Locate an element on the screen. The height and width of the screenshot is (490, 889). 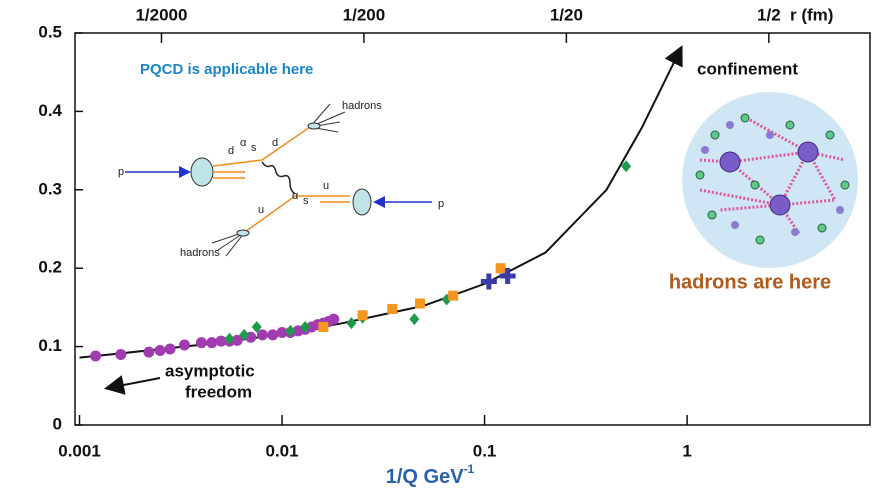
x-tick-label: 1 is located at coordinates (686, 450).